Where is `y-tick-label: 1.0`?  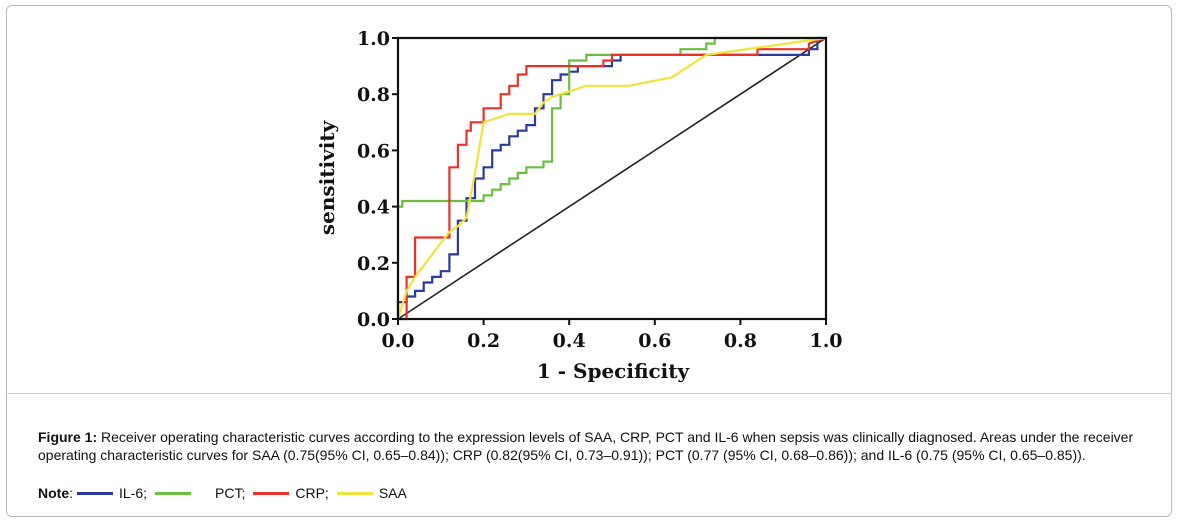 y-tick-label: 1.0 is located at coordinates (373, 39).